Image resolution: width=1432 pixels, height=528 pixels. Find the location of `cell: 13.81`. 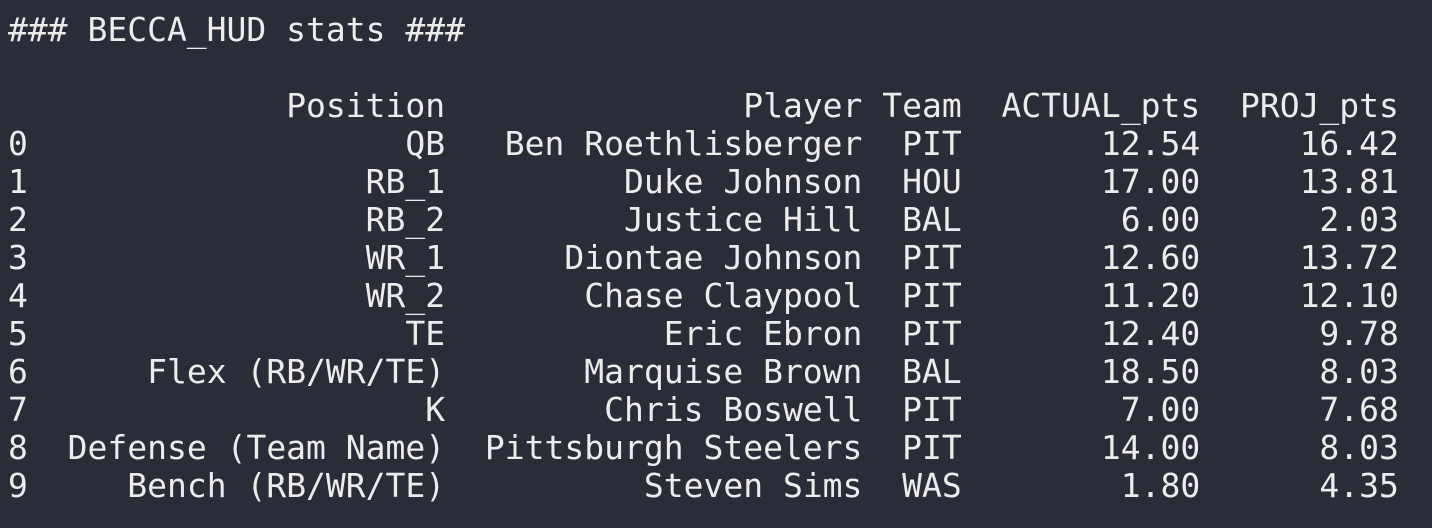

cell: 13.81 is located at coordinates (1349, 181).